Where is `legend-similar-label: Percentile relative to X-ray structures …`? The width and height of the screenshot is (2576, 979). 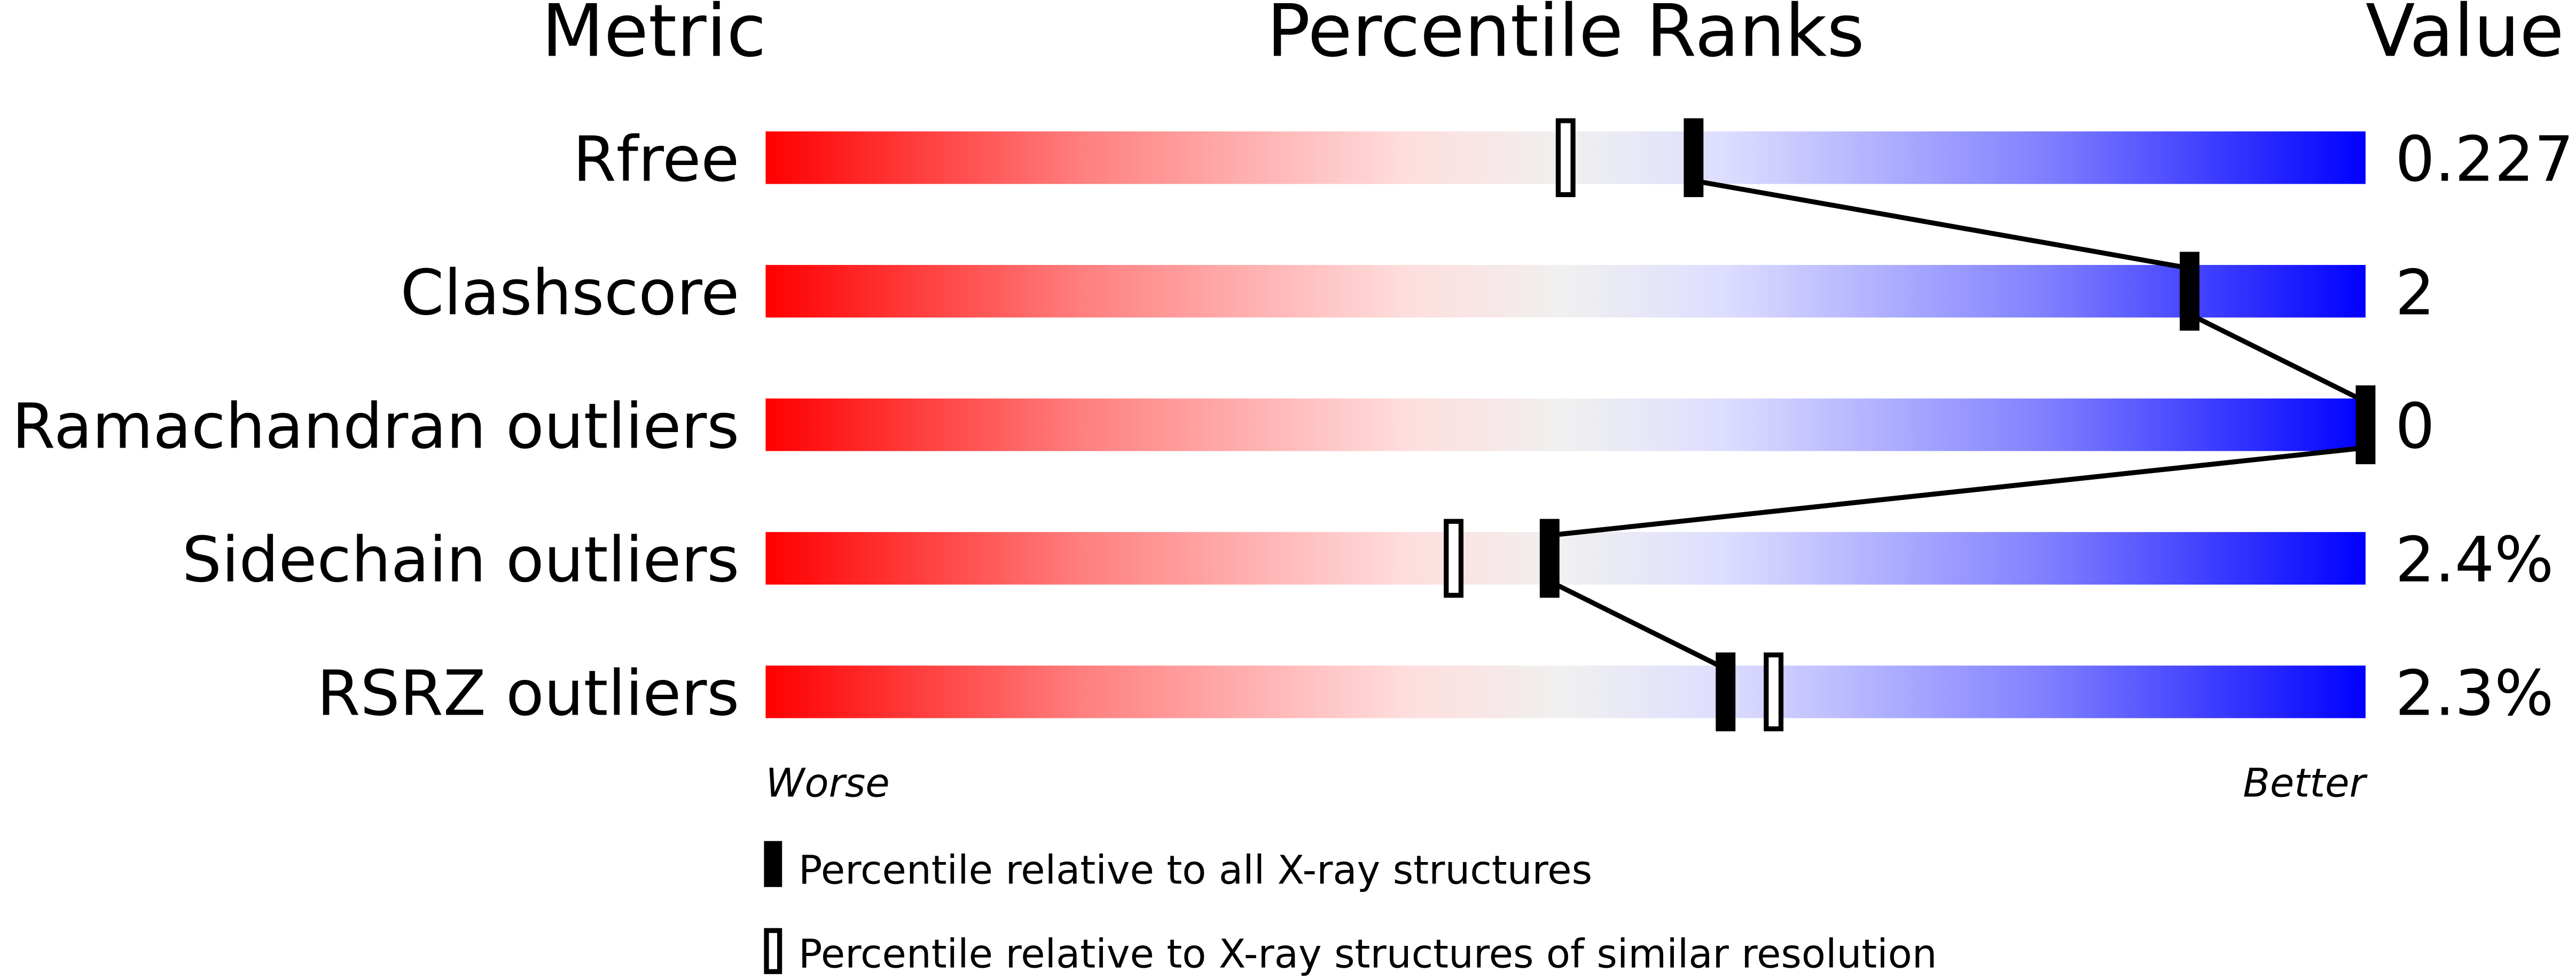
legend-similar-label: Percentile relative to X-ray structures … is located at coordinates (1367, 954).